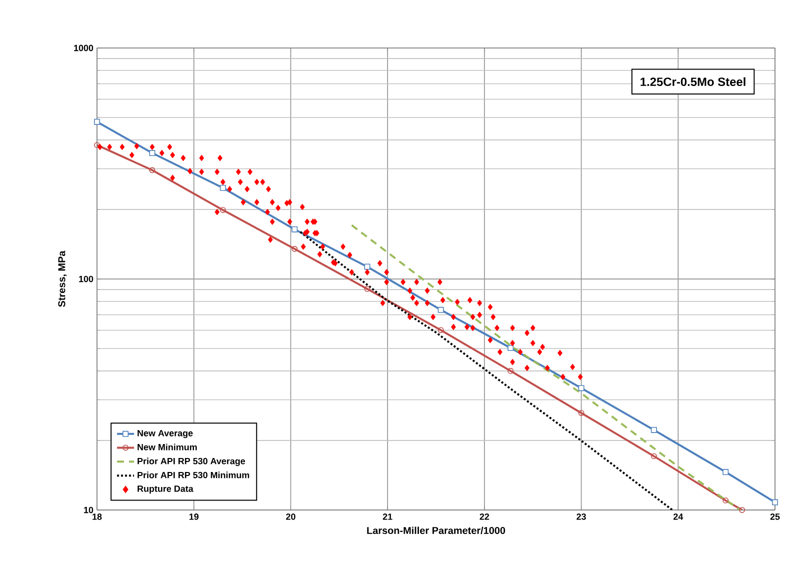  What do you see at coordinates (436, 530) in the screenshot?
I see `x-axis-title: Larson-Miller Parameter/1000` at bounding box center [436, 530].